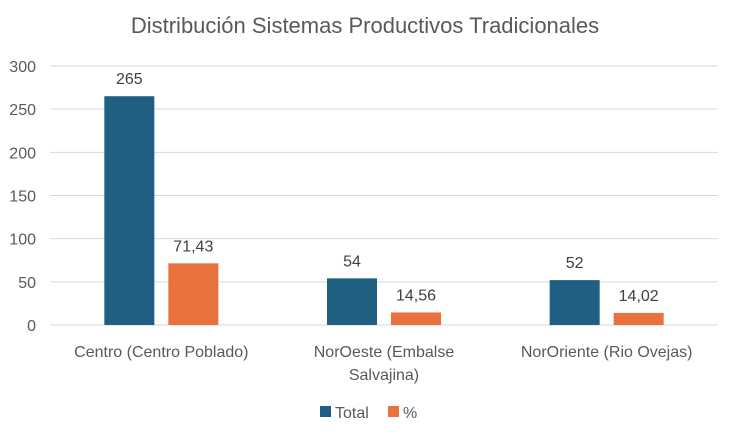 This screenshot has height=438, width=730. I want to click on y-axis-ticks: 0 50 100 150 200 250 300, so click(22, 197).